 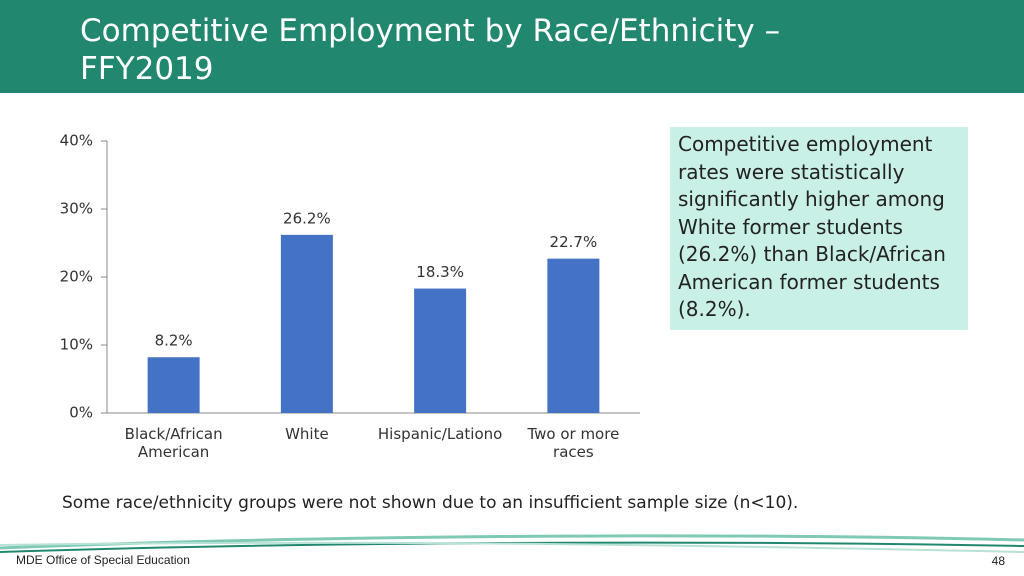 I want to click on y-tick-label: 40%, so click(x=76, y=141).